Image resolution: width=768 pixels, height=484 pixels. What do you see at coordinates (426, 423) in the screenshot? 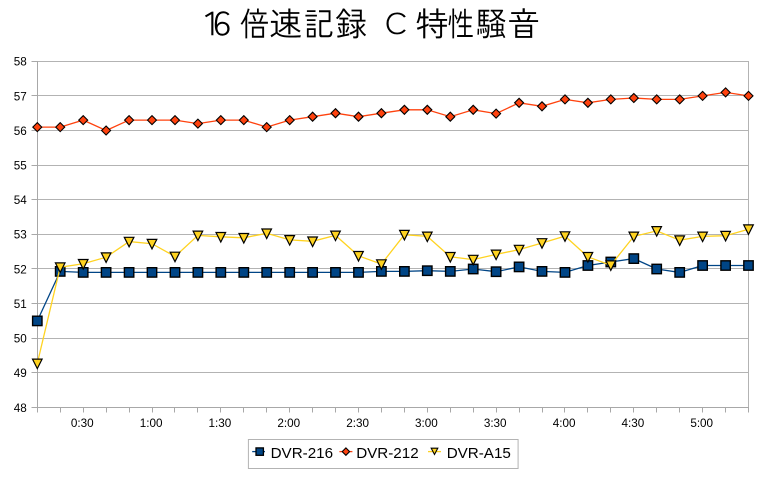
I see `svg-text: 3:00` at bounding box center [426, 423].